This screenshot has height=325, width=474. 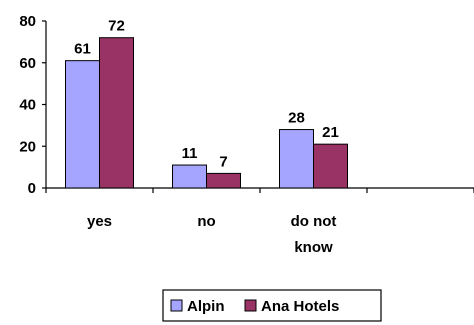 I want to click on y-tick-label: 20, so click(x=27, y=146).